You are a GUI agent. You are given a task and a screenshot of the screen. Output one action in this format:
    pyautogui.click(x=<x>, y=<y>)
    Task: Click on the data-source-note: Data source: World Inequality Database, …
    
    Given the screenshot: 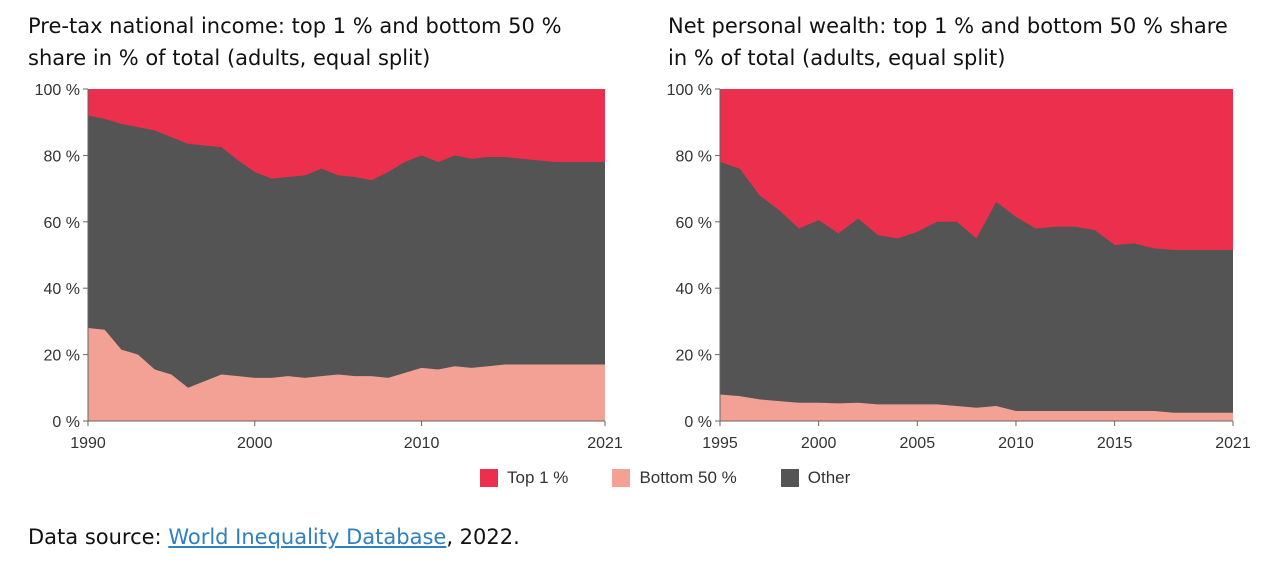 What is the action you would take?
    pyautogui.click(x=274, y=537)
    